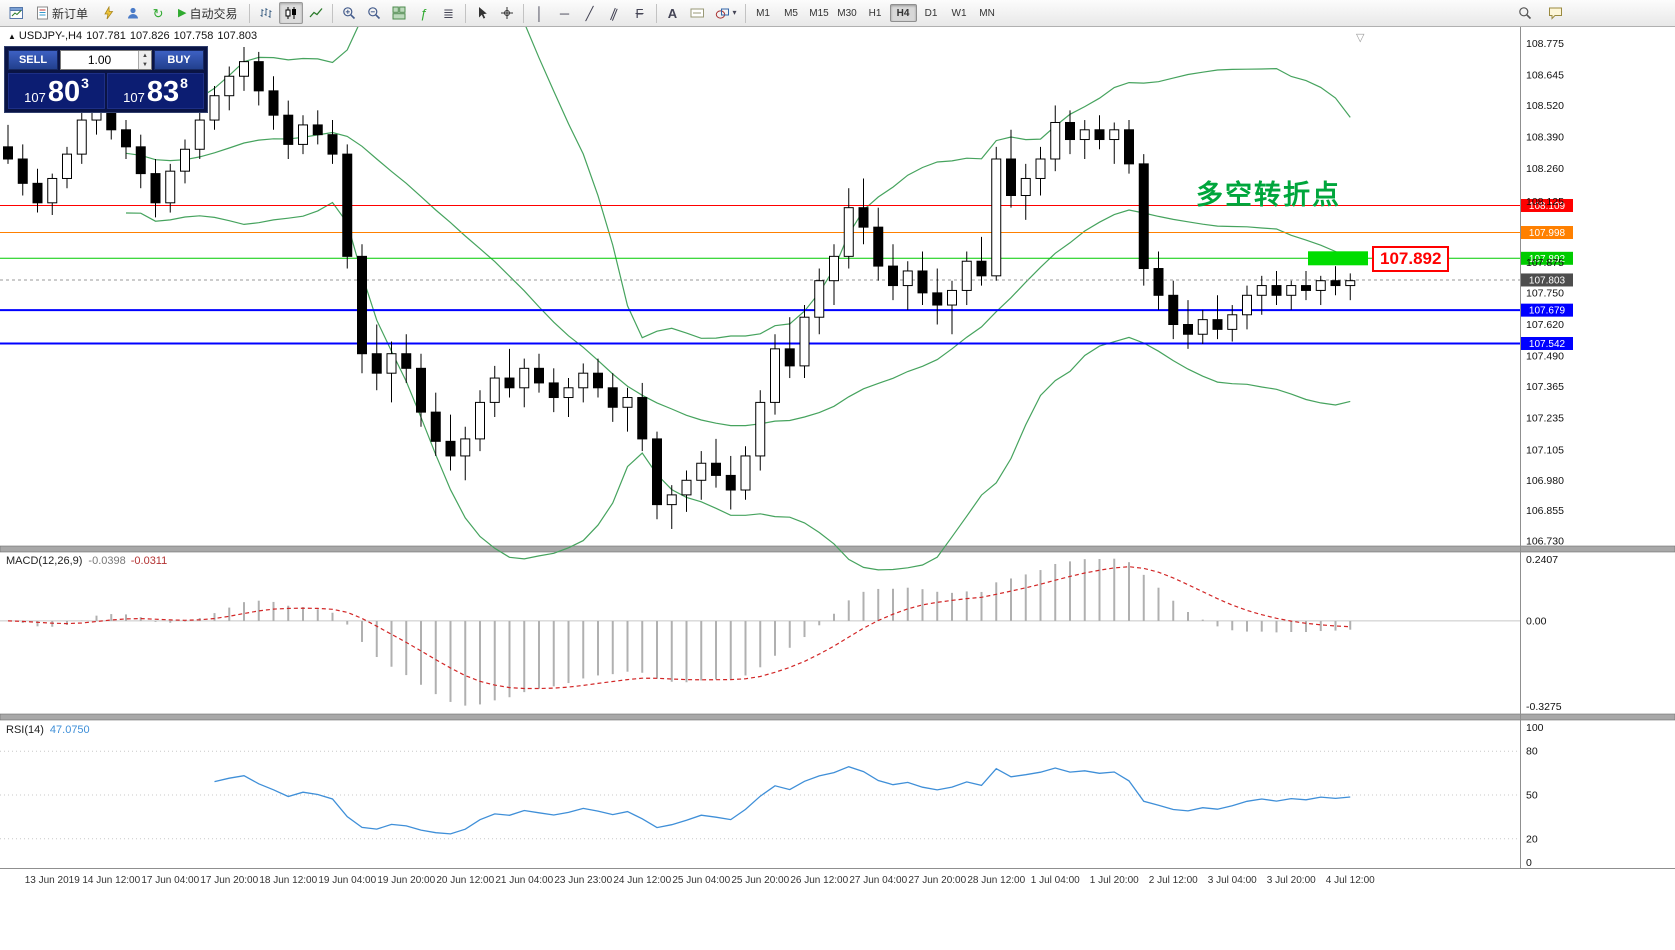 Image resolution: width=1675 pixels, height=950 pixels. I want to click on channel-button: ∥, so click(615, 13).